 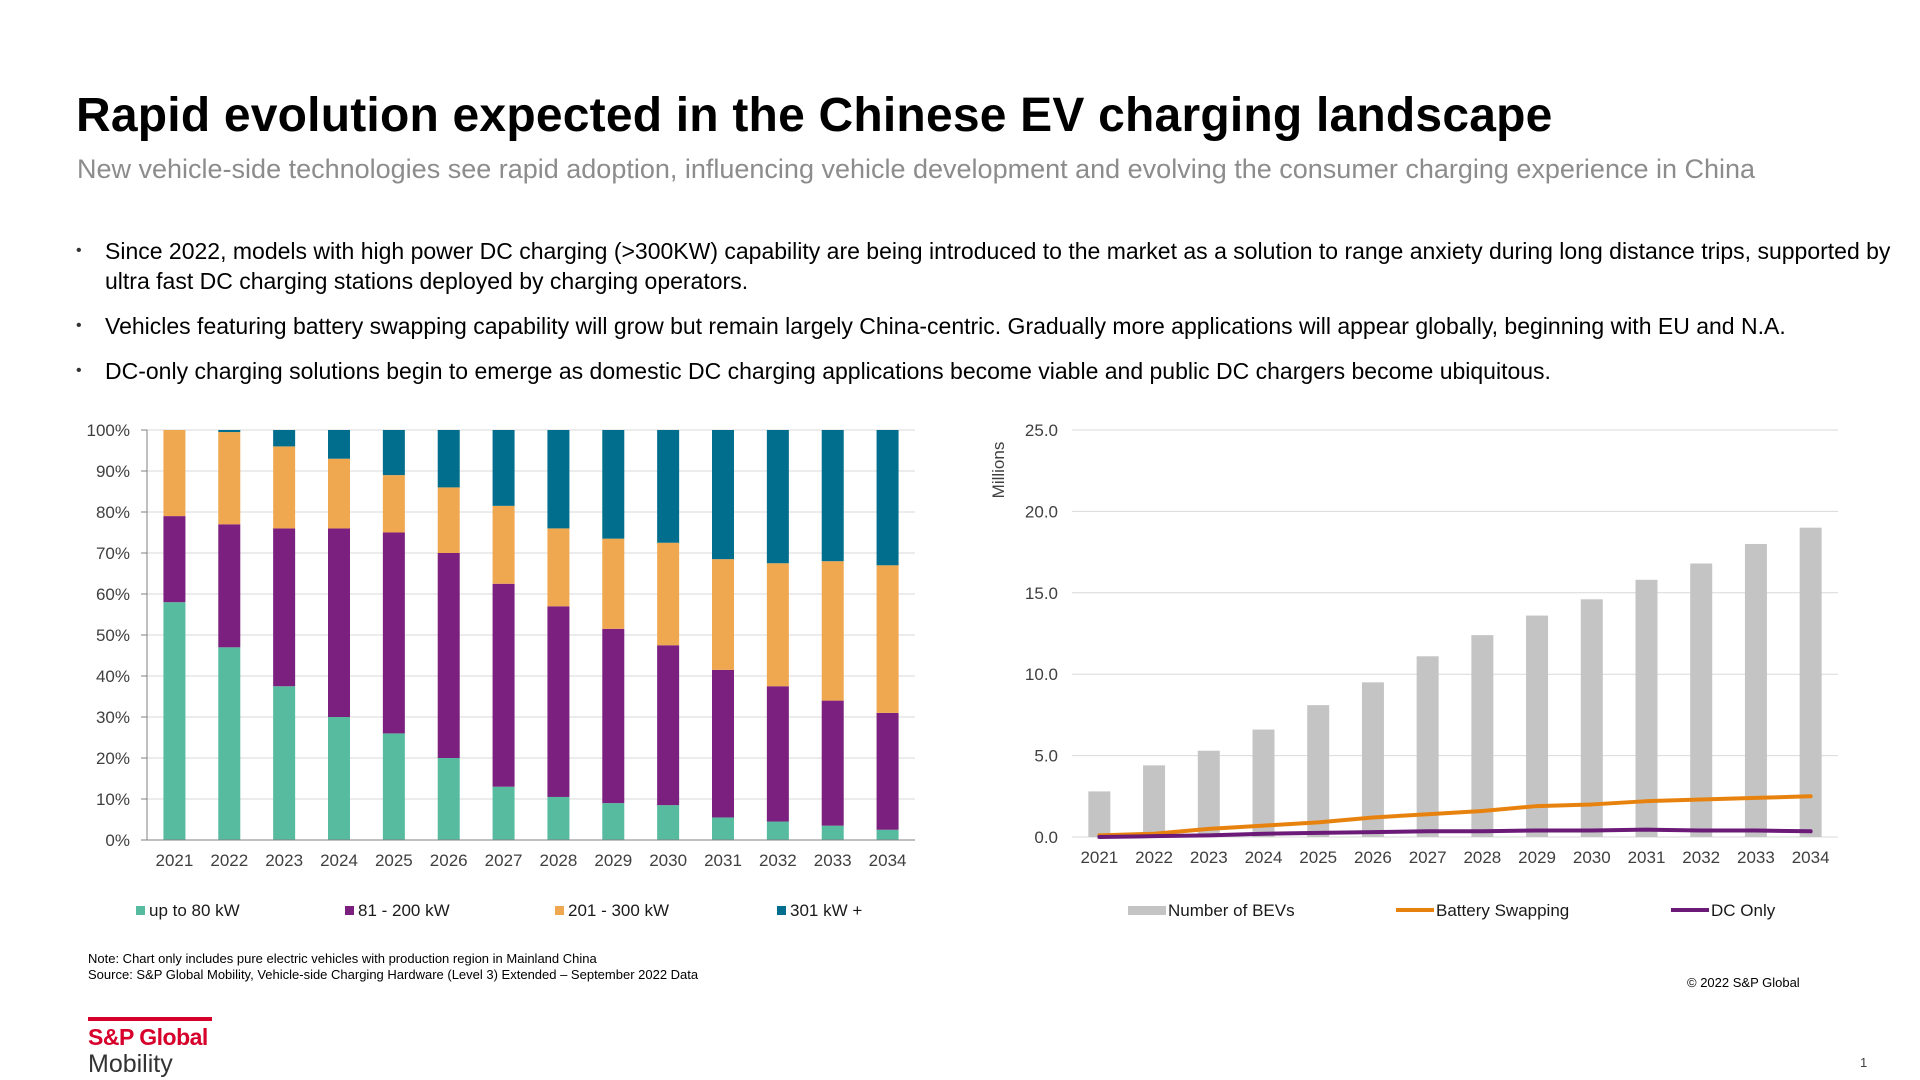 What do you see at coordinates (1482, 857) in the screenshot?
I see `x-tick-label: 2028` at bounding box center [1482, 857].